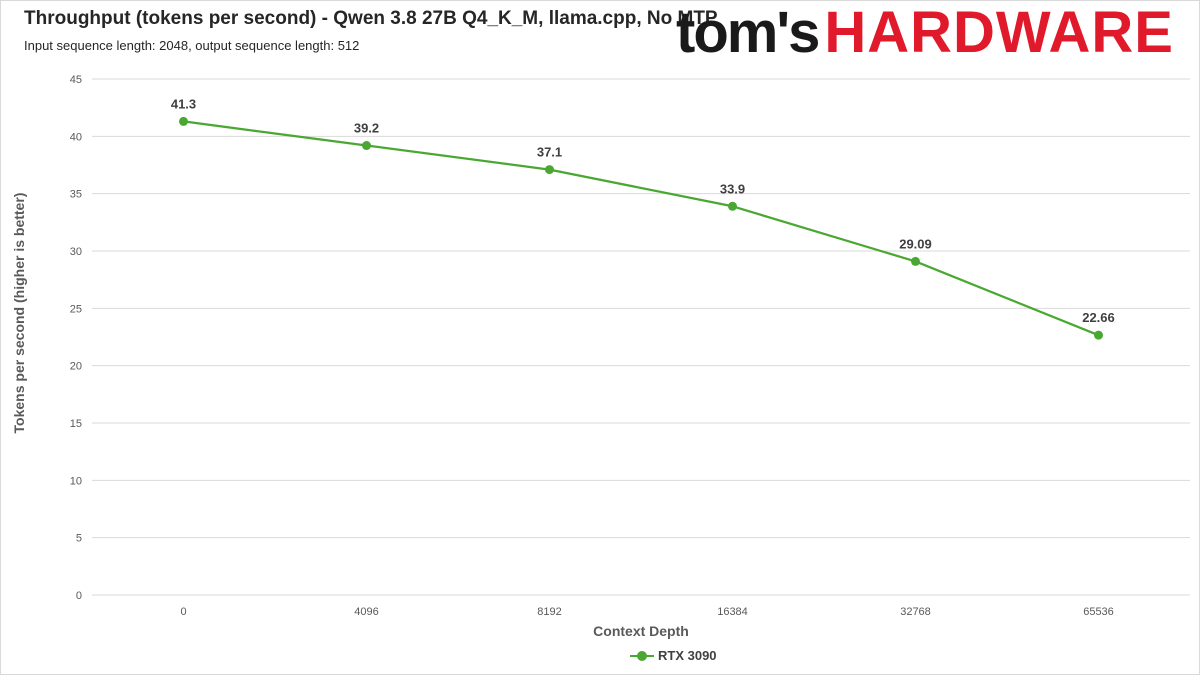 Image resolution: width=1200 pixels, height=675 pixels. What do you see at coordinates (76, 80) in the screenshot?
I see `y-tick-label: 45` at bounding box center [76, 80].